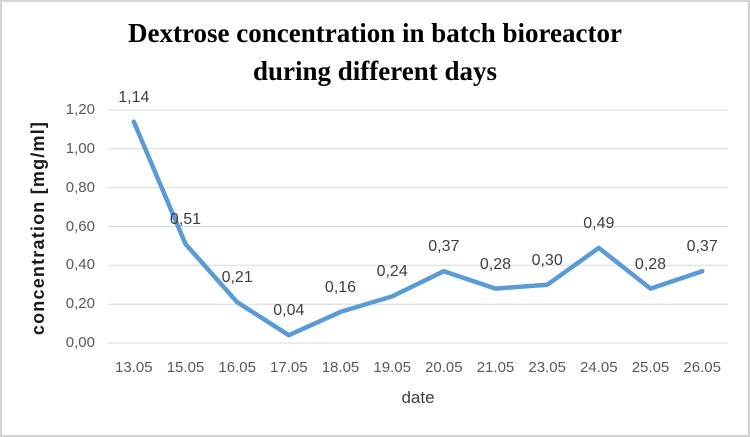  I want to click on x-tick-label: 26.05, so click(702, 367).